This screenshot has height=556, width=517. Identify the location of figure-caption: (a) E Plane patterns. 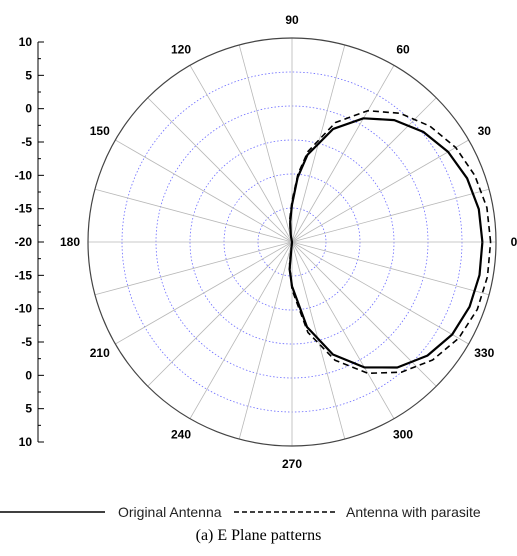
(258, 535).